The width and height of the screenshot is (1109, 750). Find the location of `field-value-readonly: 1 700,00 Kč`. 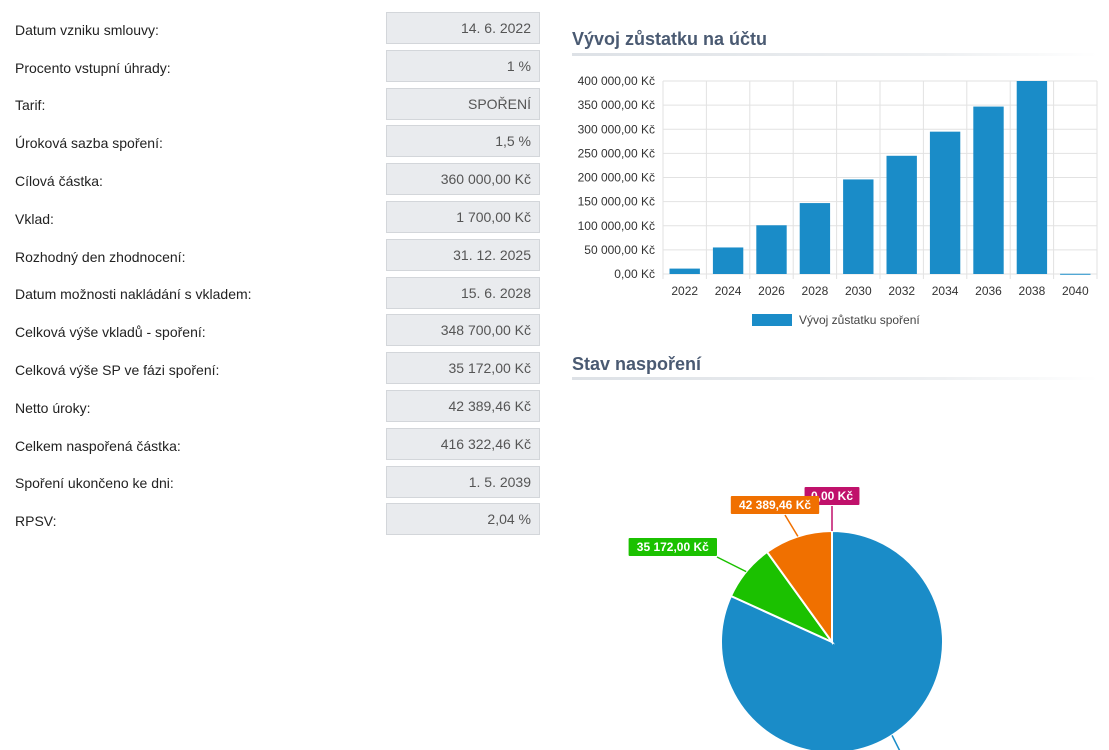

field-value-readonly: 1 700,00 Kč is located at coordinates (463, 216).